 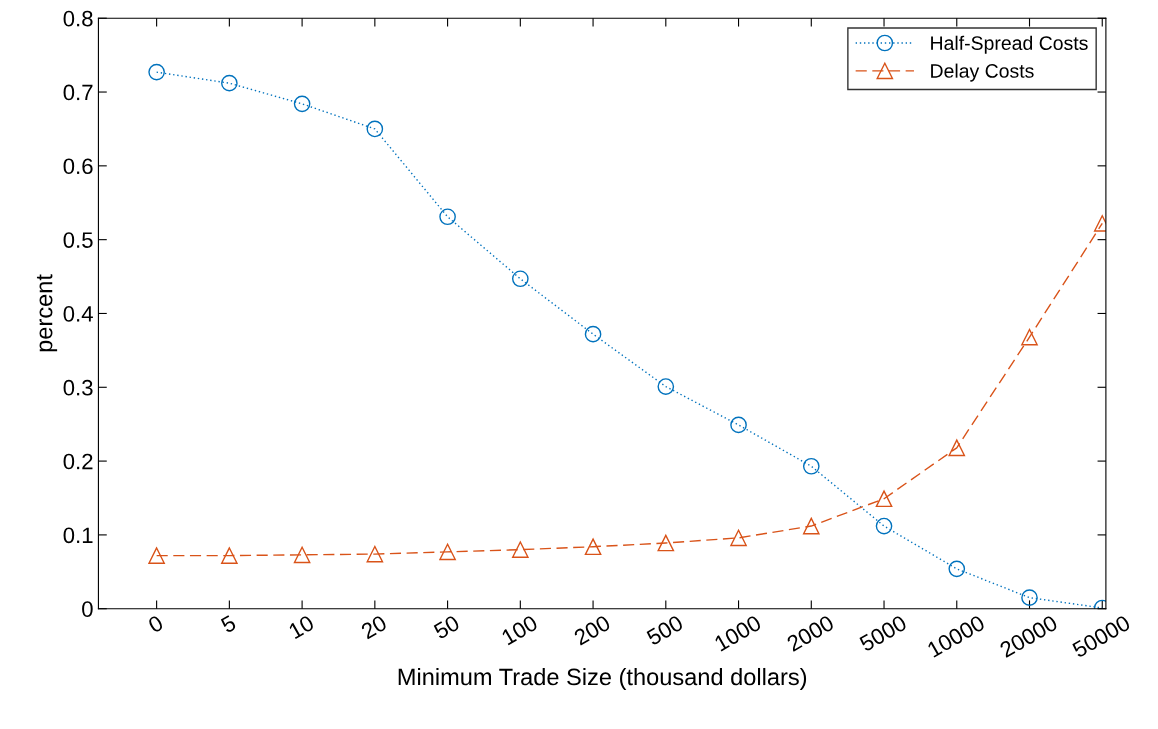 I want to click on y-tick-label: 0, so click(x=87, y=609).